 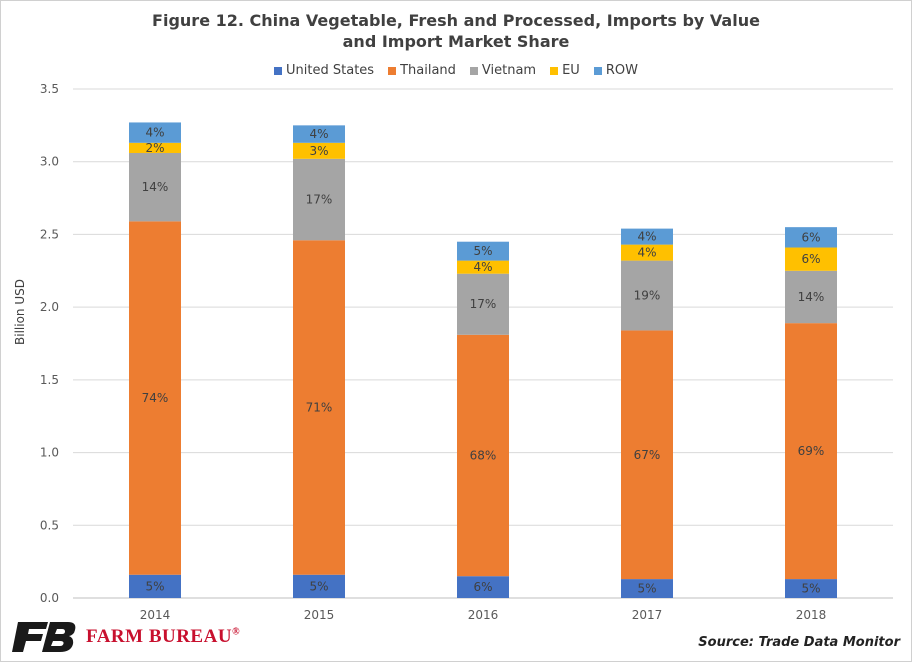 What do you see at coordinates (554, 70) in the screenshot?
I see `legend-swatch-eu` at bounding box center [554, 70].